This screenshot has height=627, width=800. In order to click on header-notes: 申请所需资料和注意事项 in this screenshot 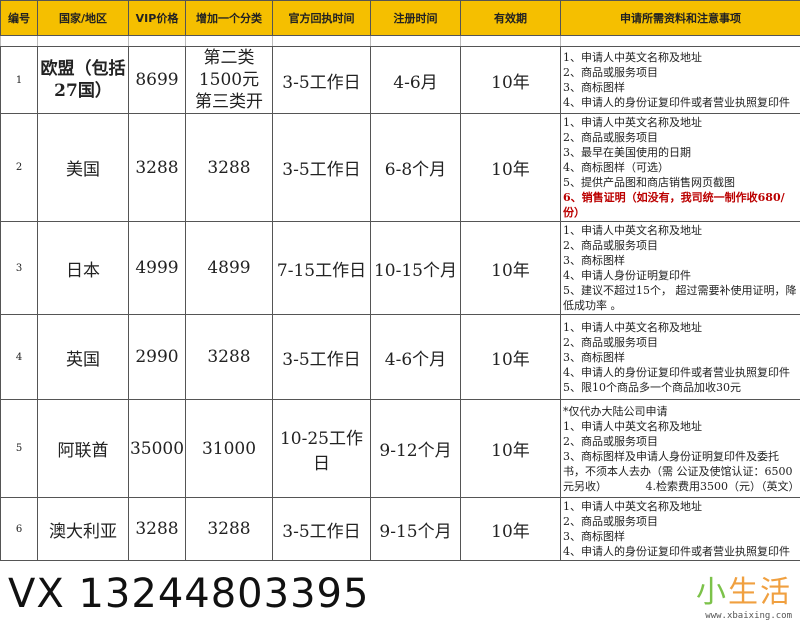, I will do `click(680, 18)`.